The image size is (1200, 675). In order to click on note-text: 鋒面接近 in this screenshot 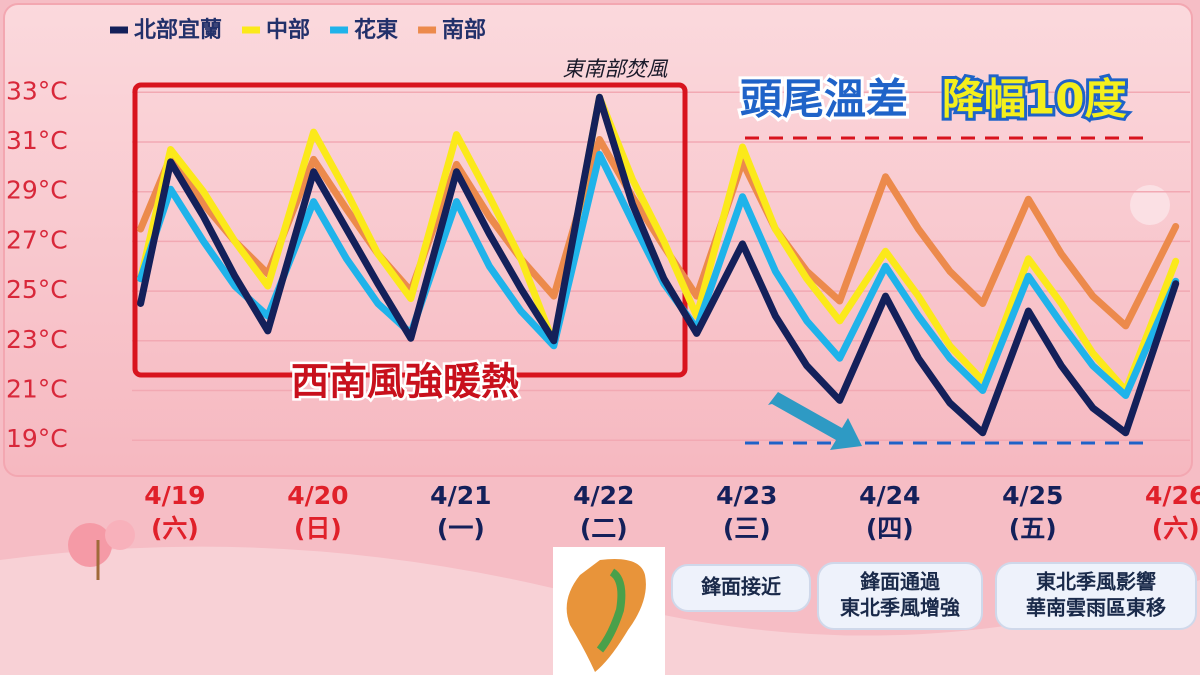, I will do `click(740, 587)`.